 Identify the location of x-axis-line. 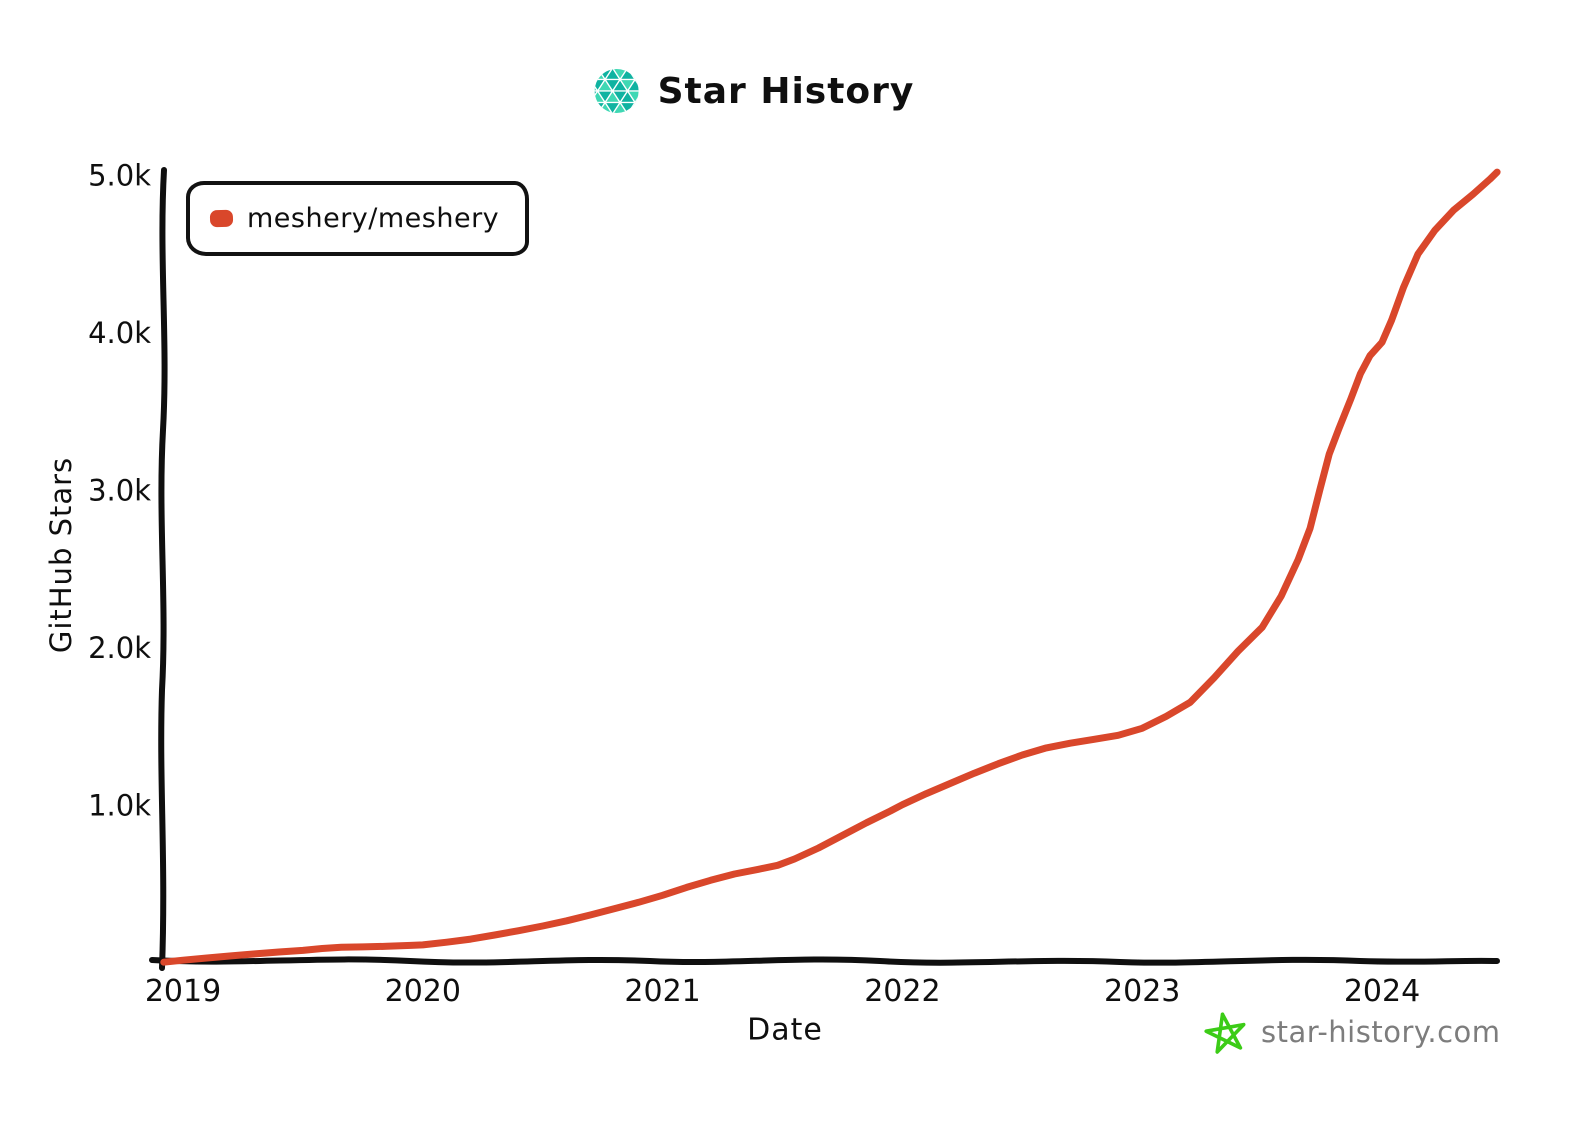
(824, 961).